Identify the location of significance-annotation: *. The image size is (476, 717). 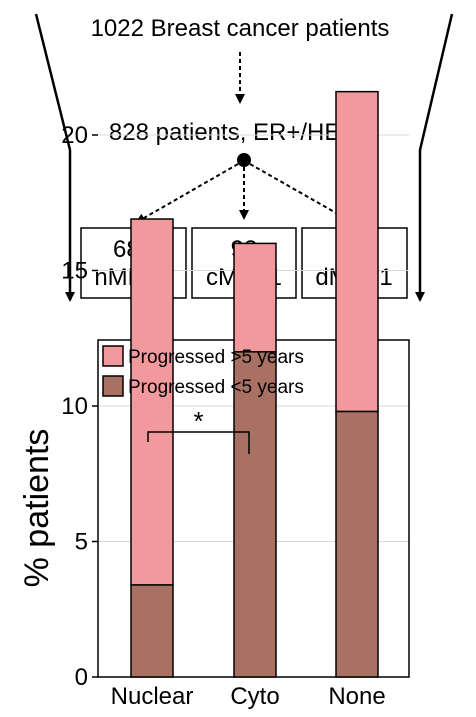
(198, 430).